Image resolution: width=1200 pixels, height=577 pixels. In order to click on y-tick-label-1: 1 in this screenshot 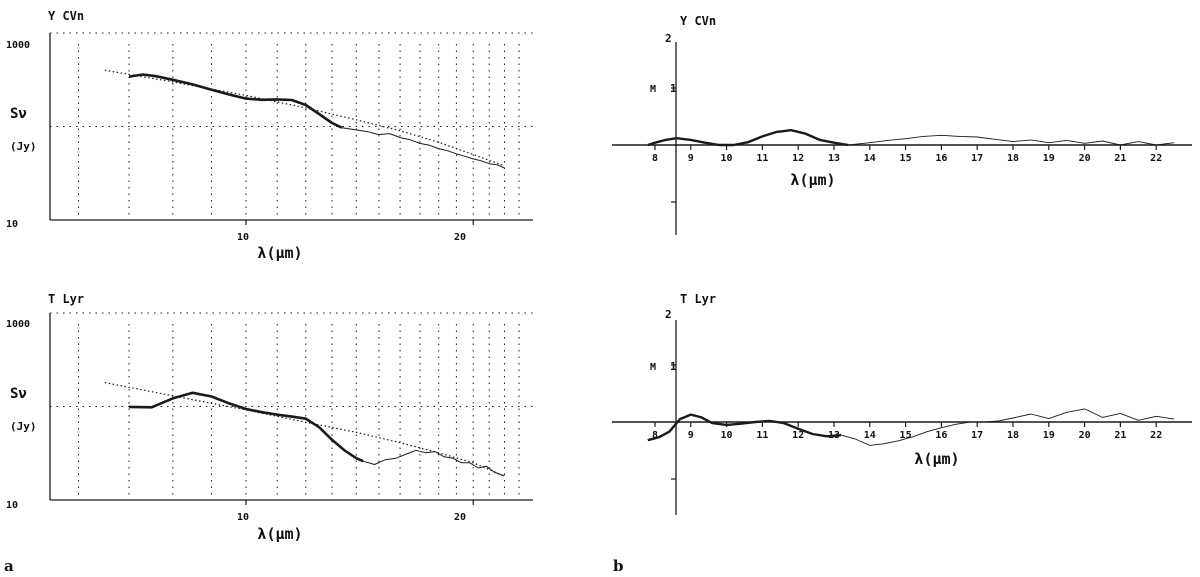, I will do `click(673, 366)`.